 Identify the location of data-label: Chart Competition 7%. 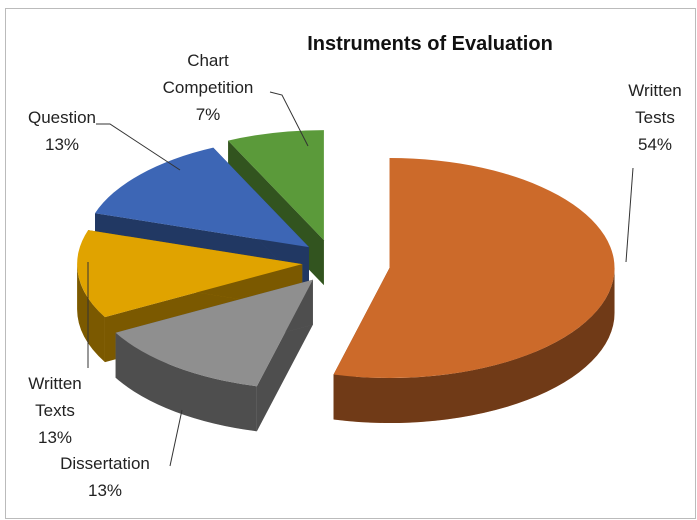
(208, 87).